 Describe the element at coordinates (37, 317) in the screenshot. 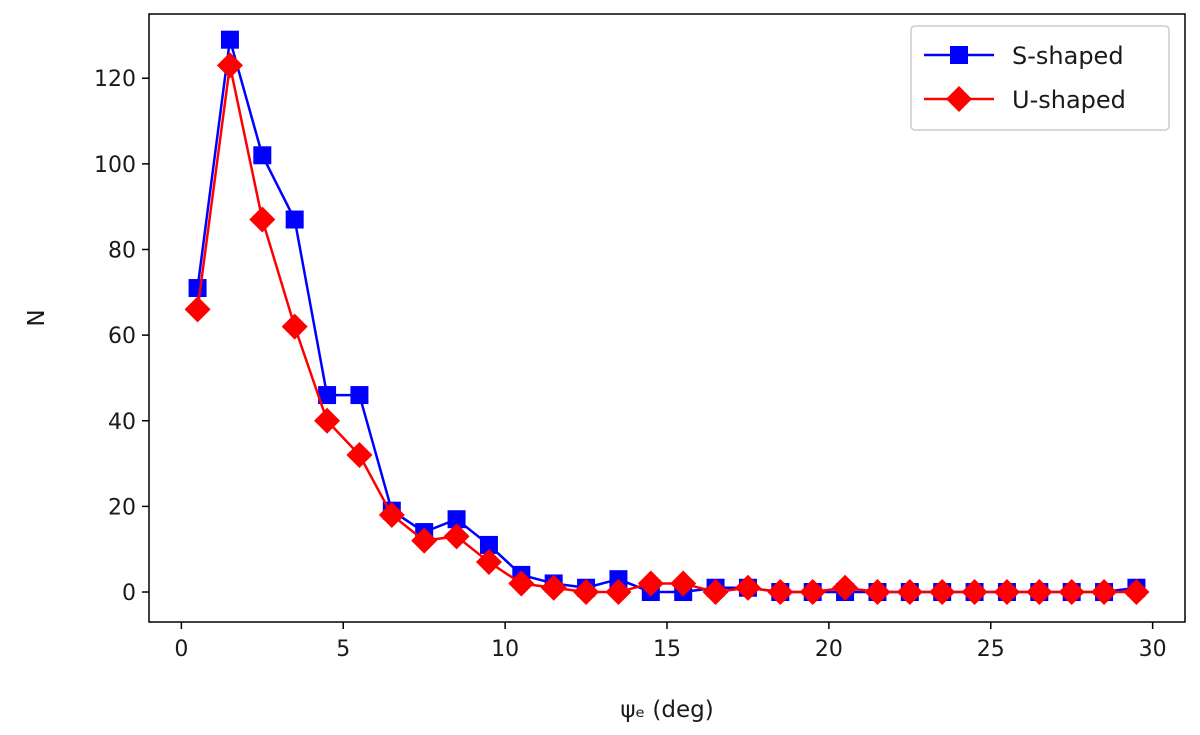

I see `y-axis-label: N` at that location.